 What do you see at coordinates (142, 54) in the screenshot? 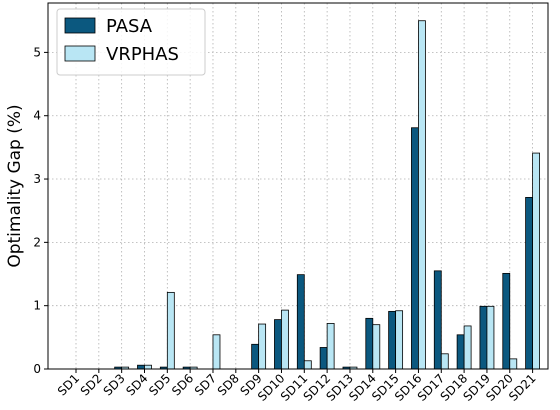
I see `legend-label: VRPHAS` at bounding box center [142, 54].